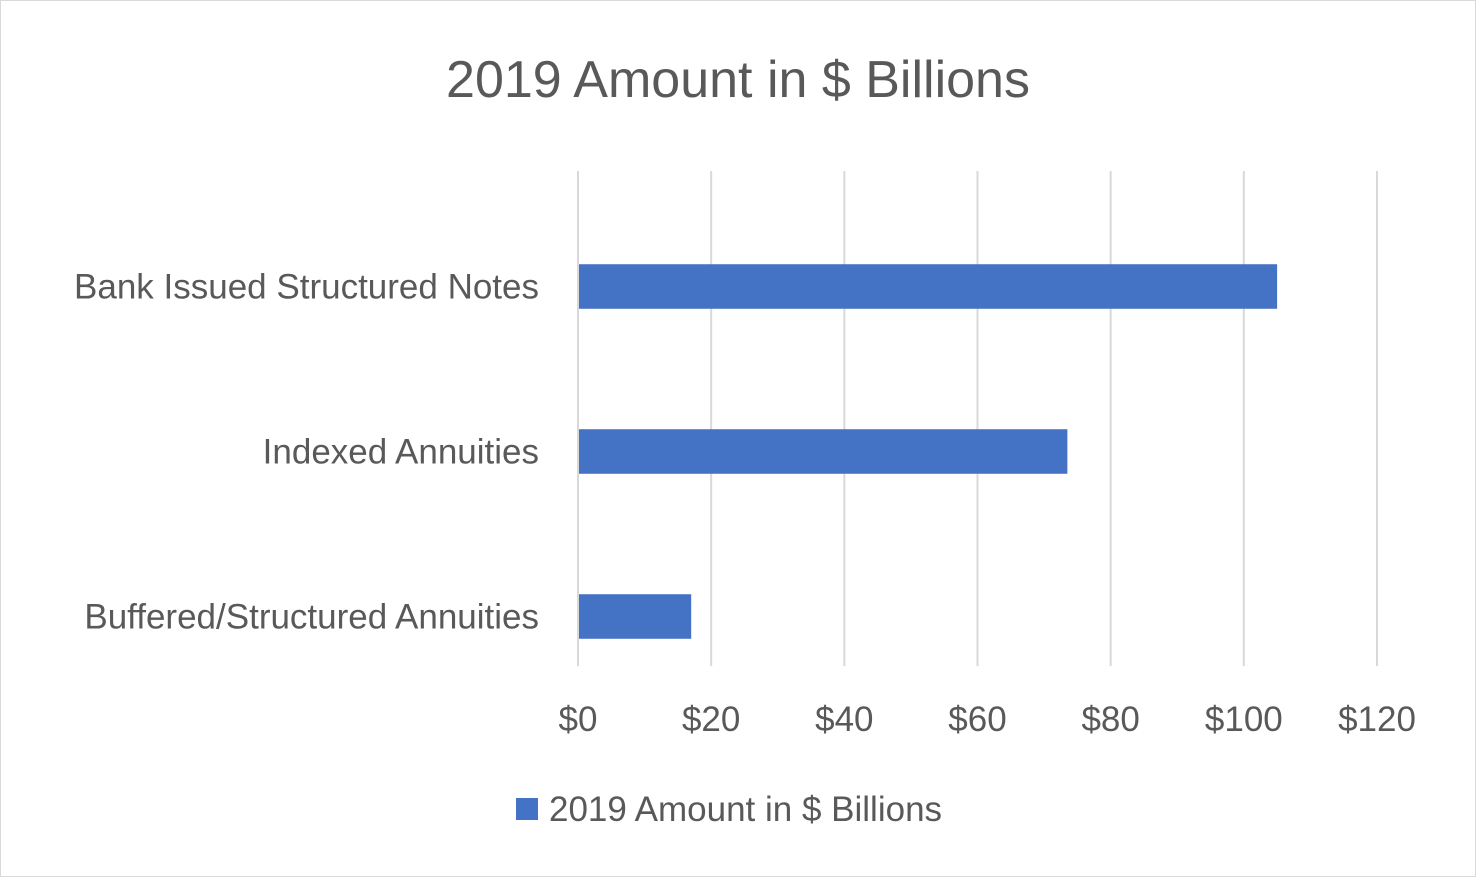 Image resolution: width=1476 pixels, height=881 pixels. I want to click on category-label: Bank Issued Structured Notes, so click(306, 287).